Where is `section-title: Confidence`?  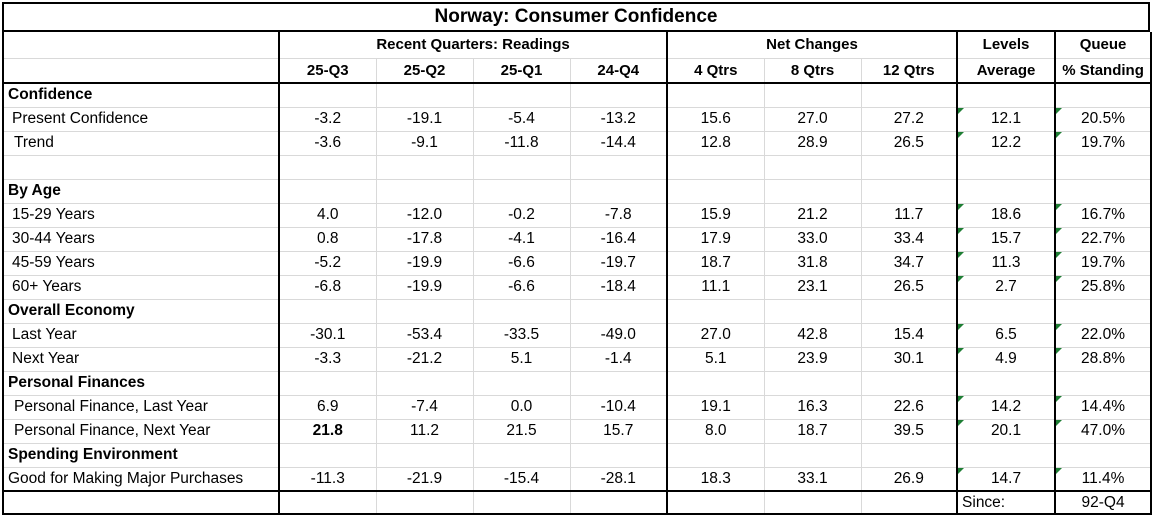 section-title: Confidence is located at coordinates (141, 95).